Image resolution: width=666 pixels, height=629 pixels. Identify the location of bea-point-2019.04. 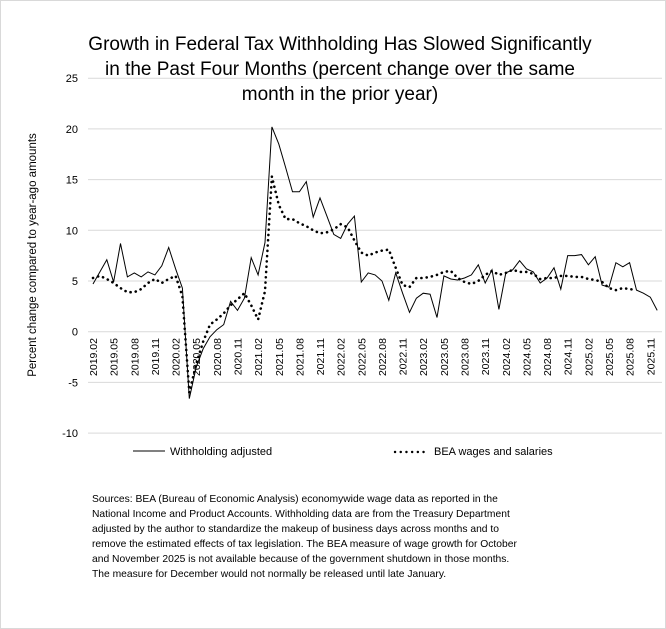
(106, 279).